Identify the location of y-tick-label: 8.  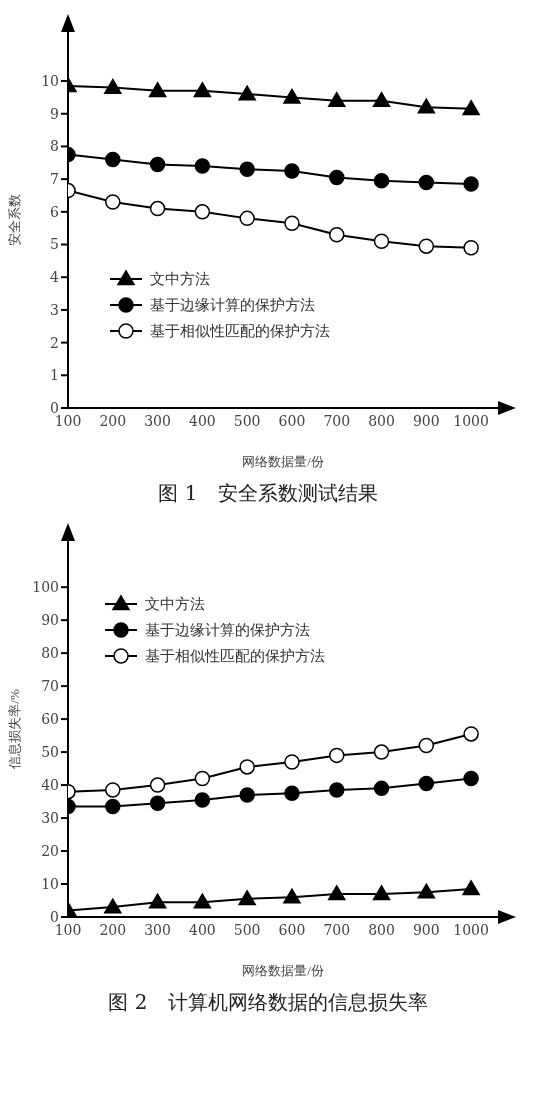
(54, 146).